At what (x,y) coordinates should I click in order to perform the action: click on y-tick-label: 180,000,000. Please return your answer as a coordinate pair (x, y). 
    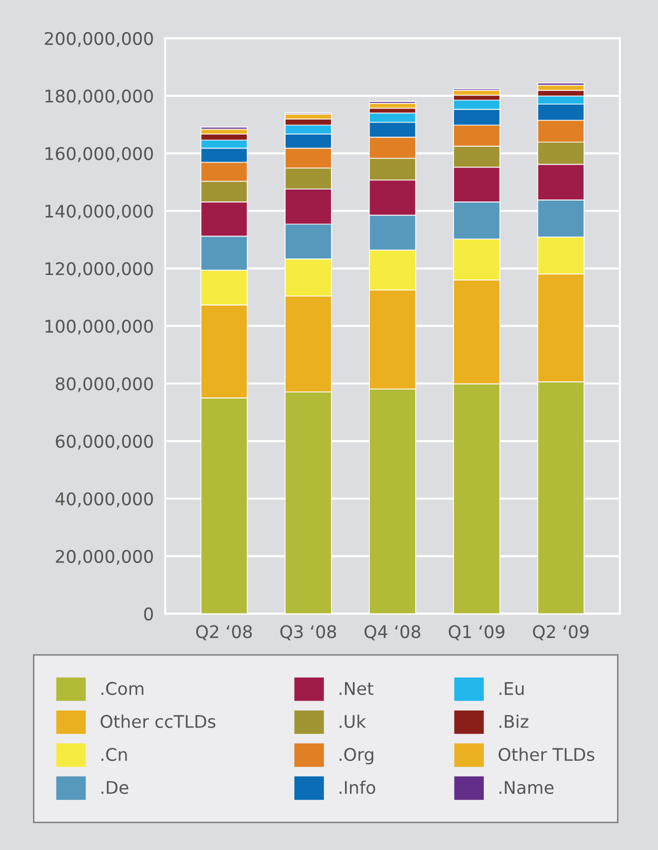
    Looking at the image, I should click on (99, 97).